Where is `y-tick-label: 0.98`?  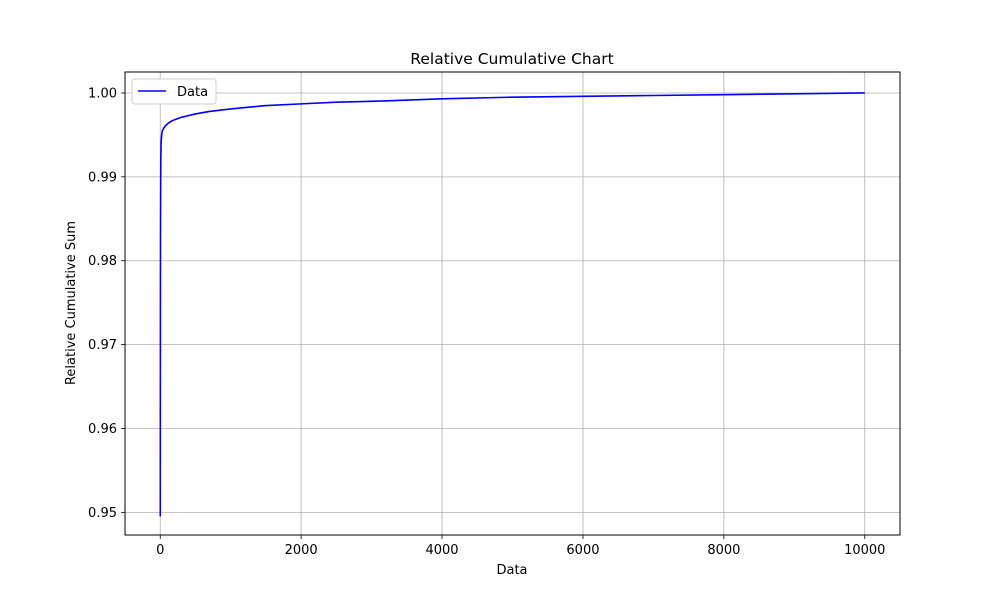 y-tick-label: 0.98 is located at coordinates (102, 261).